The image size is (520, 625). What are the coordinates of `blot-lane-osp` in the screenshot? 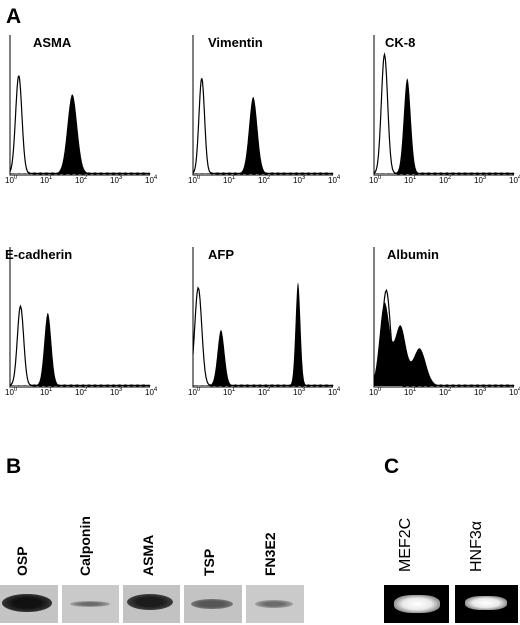 It's located at (29, 604).